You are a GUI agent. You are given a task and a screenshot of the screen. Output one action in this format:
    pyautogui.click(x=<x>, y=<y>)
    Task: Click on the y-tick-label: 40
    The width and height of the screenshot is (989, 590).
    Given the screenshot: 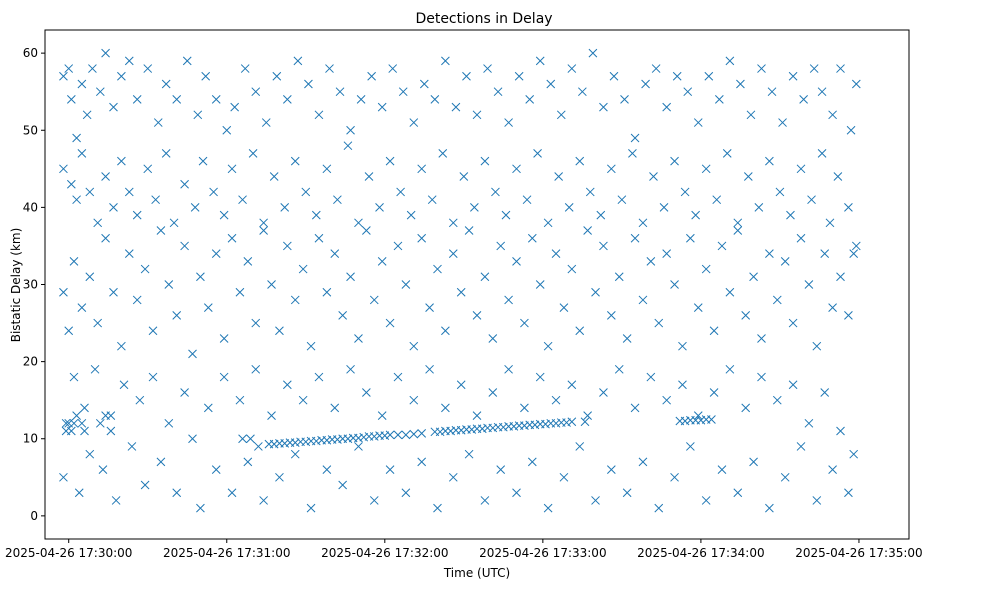 What is the action you would take?
    pyautogui.click(x=30, y=207)
    